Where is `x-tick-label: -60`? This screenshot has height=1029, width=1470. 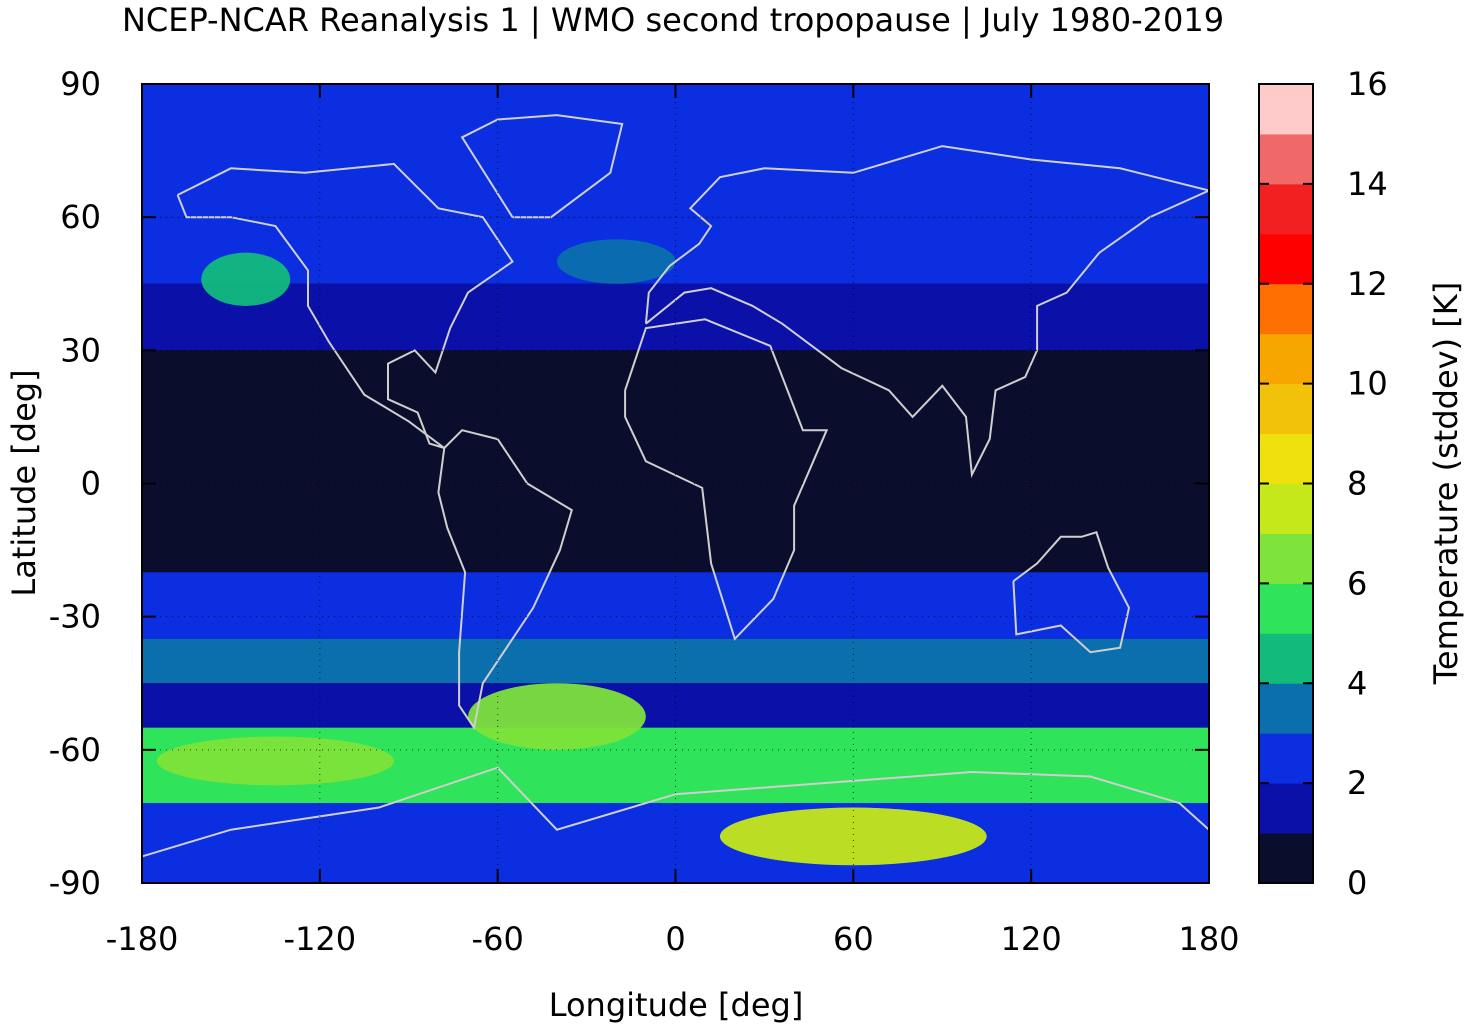 x-tick-label: -60 is located at coordinates (498, 939).